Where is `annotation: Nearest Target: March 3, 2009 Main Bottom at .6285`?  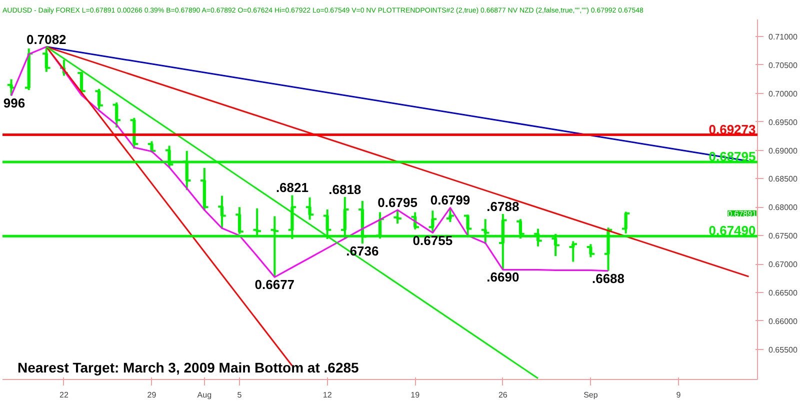 annotation: Nearest Target: March 3, 2009 Main Bottom at .6285 is located at coordinates (189, 368).